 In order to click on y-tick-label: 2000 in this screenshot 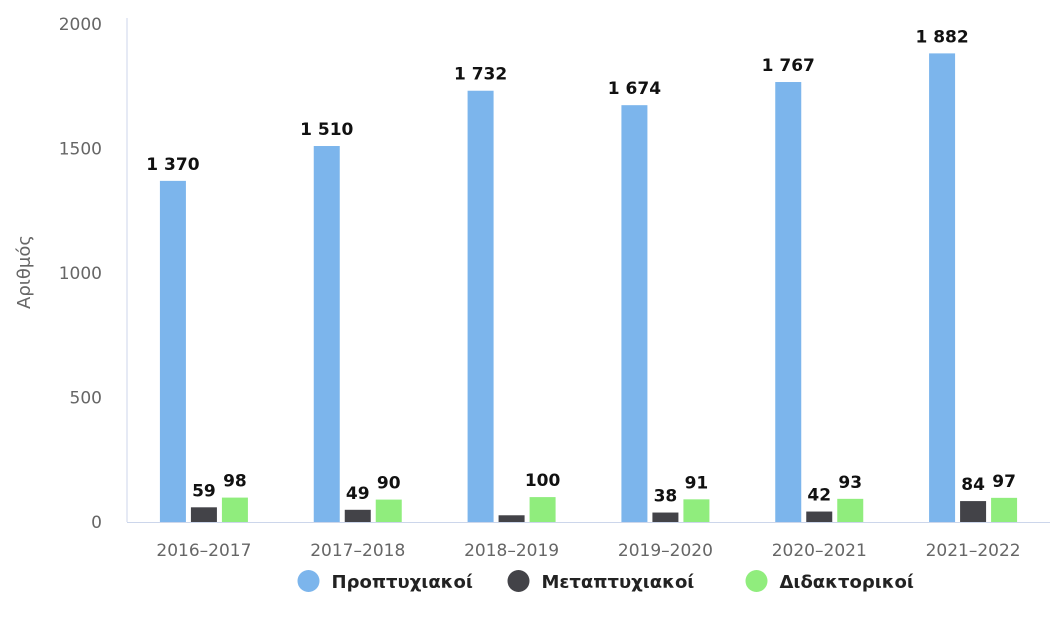, I will do `click(80, 25)`.